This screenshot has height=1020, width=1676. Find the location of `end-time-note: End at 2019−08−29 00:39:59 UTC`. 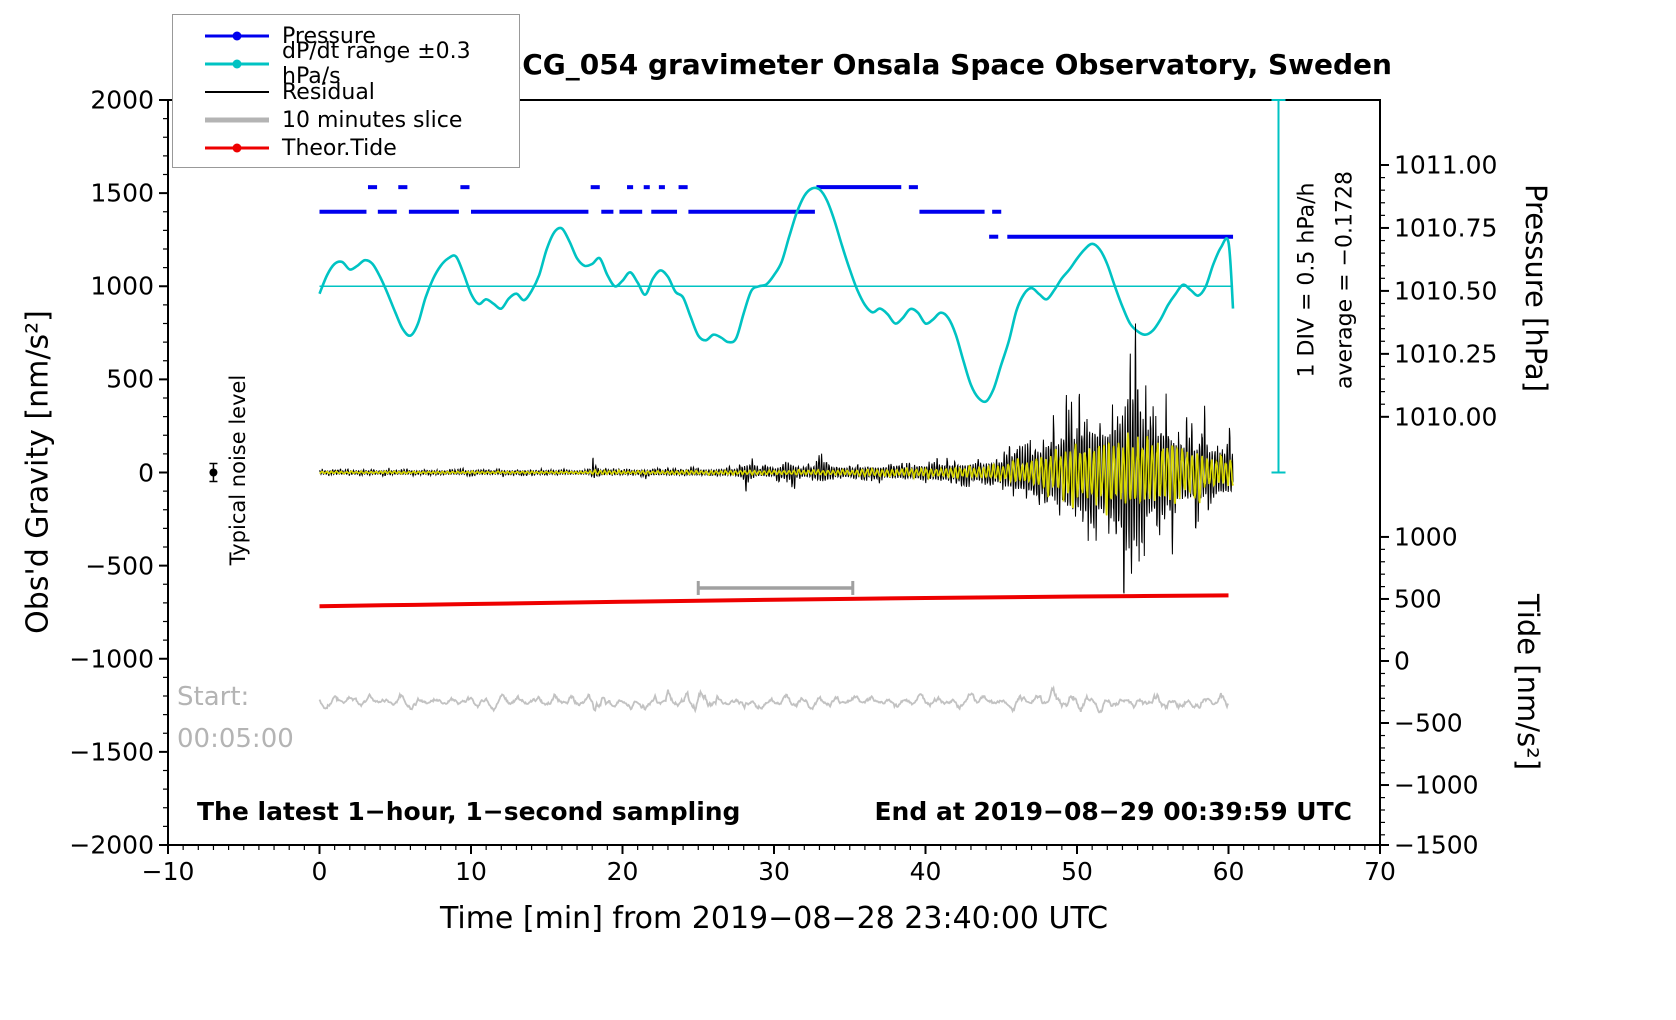

end-time-note: End at 2019−08−29 00:39:59 UTC is located at coordinates (1113, 811).